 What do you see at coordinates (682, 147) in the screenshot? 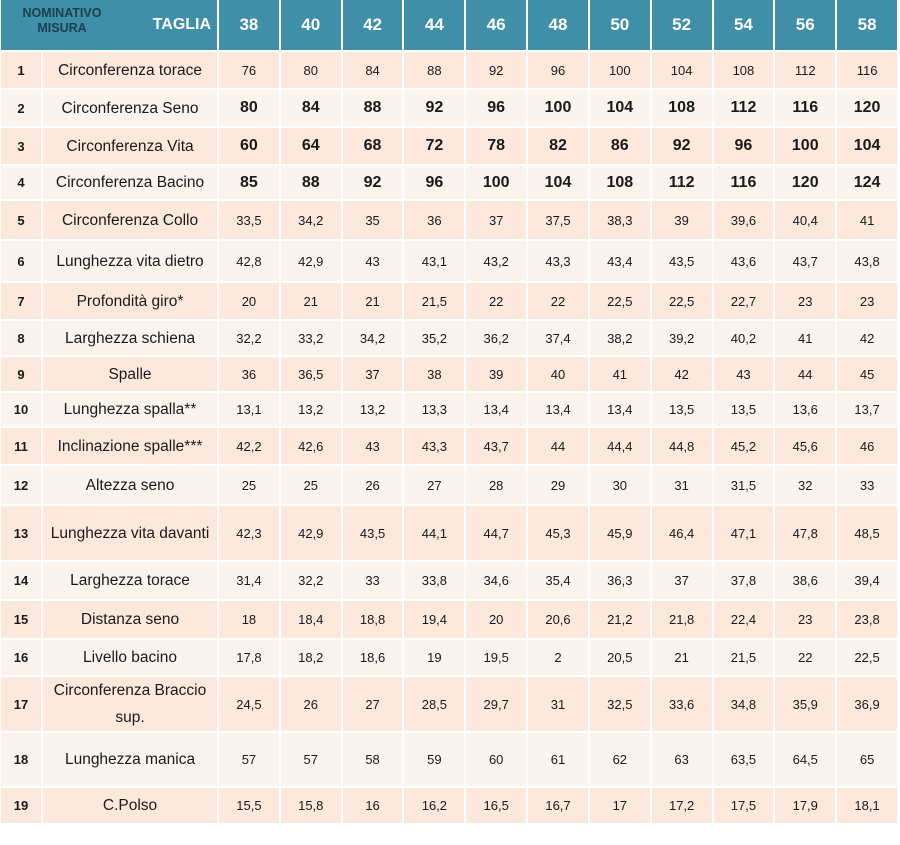
I see `measurement-value: 92` at bounding box center [682, 147].